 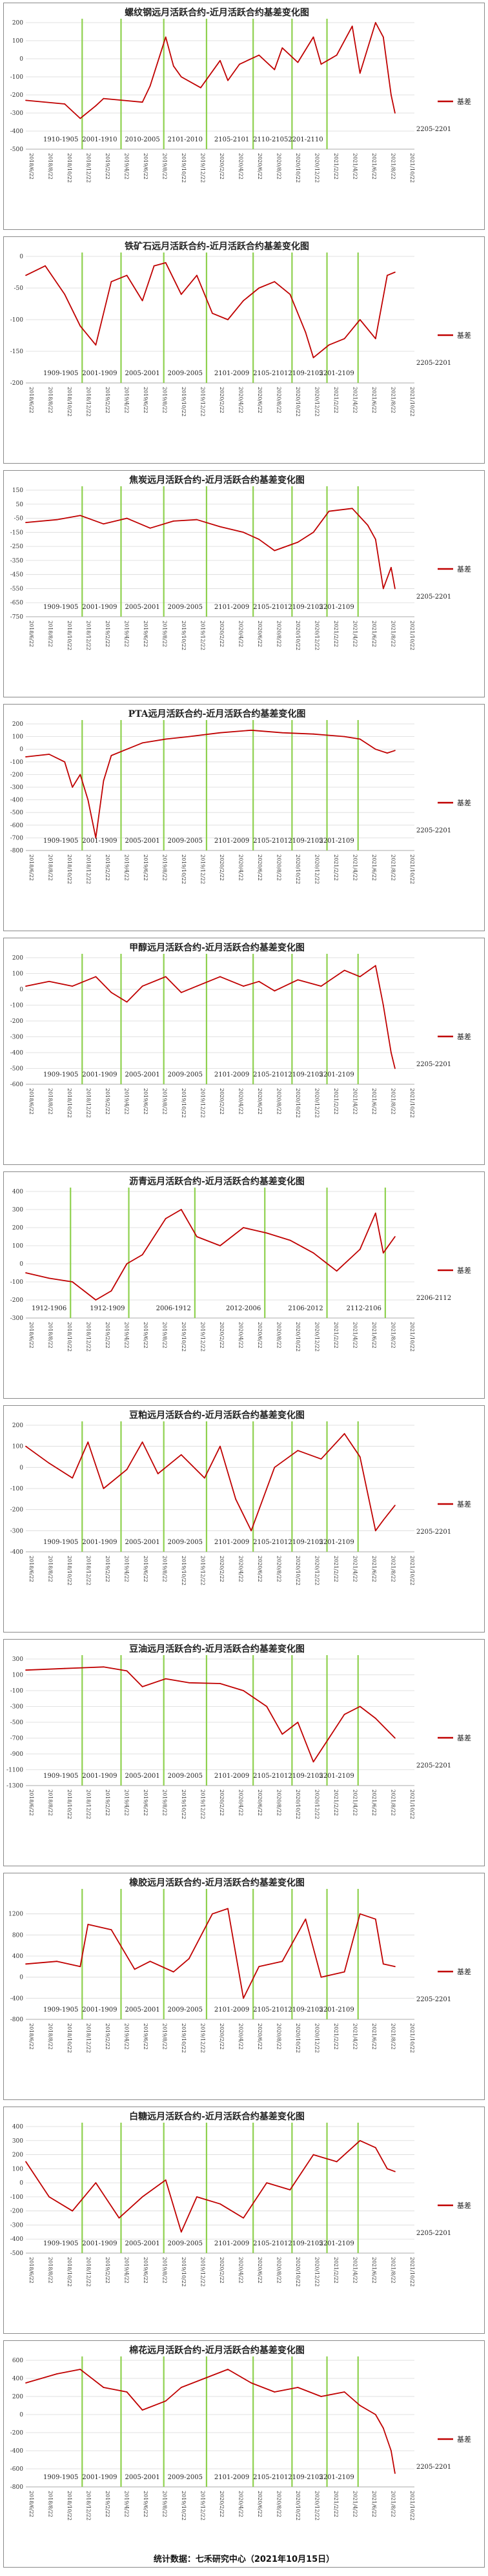 What do you see at coordinates (17, 2127) in the screenshot?
I see `y-tick-label: 400` at bounding box center [17, 2127].